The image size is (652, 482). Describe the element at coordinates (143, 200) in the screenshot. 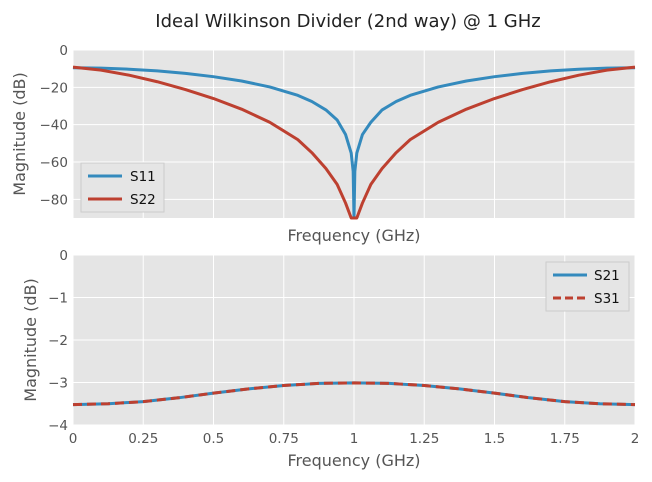

I see `legend-s22-label: S22` at that location.